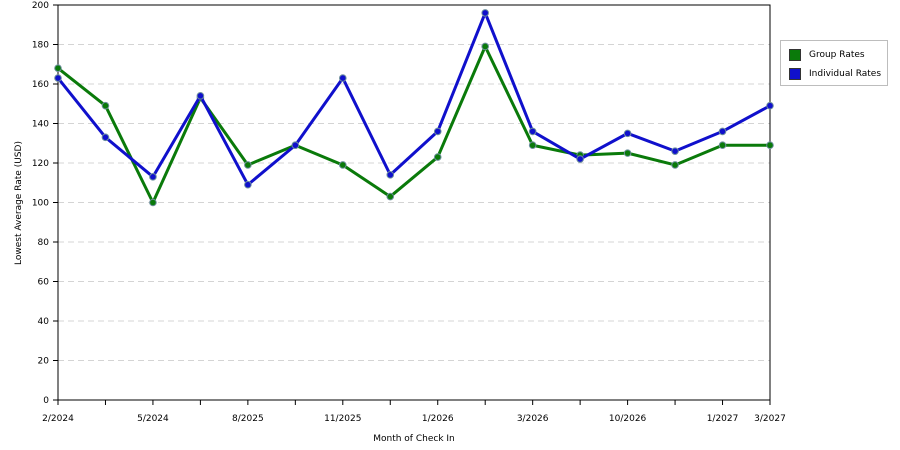  I want to click on x-tick-label-1-2027: 1/2027, so click(723, 419).